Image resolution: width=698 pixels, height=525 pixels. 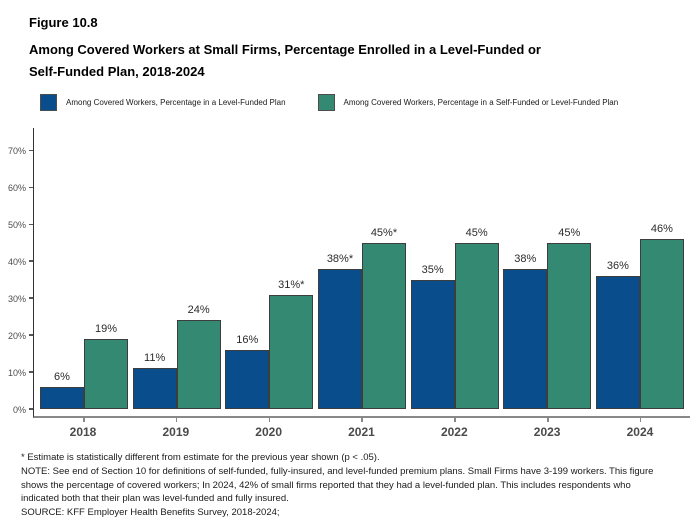 I want to click on bar-self-or-level-funded-2019, so click(x=198, y=364).